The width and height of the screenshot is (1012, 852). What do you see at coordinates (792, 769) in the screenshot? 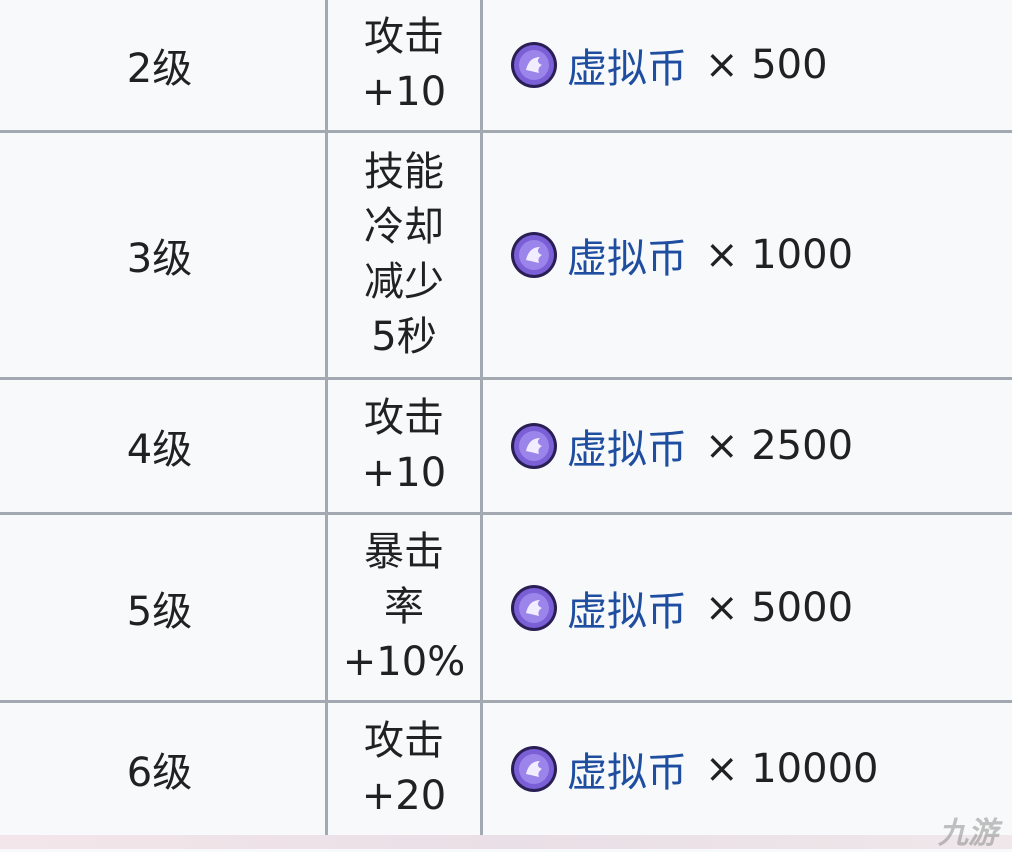
I see `cost-amount: × 10000` at bounding box center [792, 769].